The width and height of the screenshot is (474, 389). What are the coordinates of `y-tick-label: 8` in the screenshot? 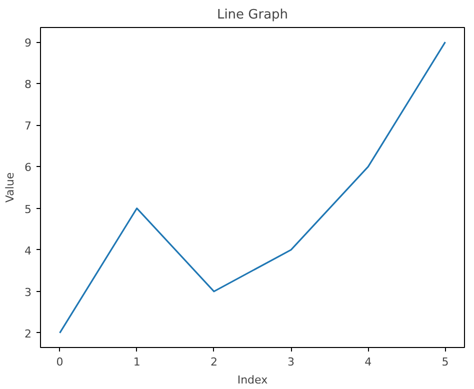 It's located at (28, 85).